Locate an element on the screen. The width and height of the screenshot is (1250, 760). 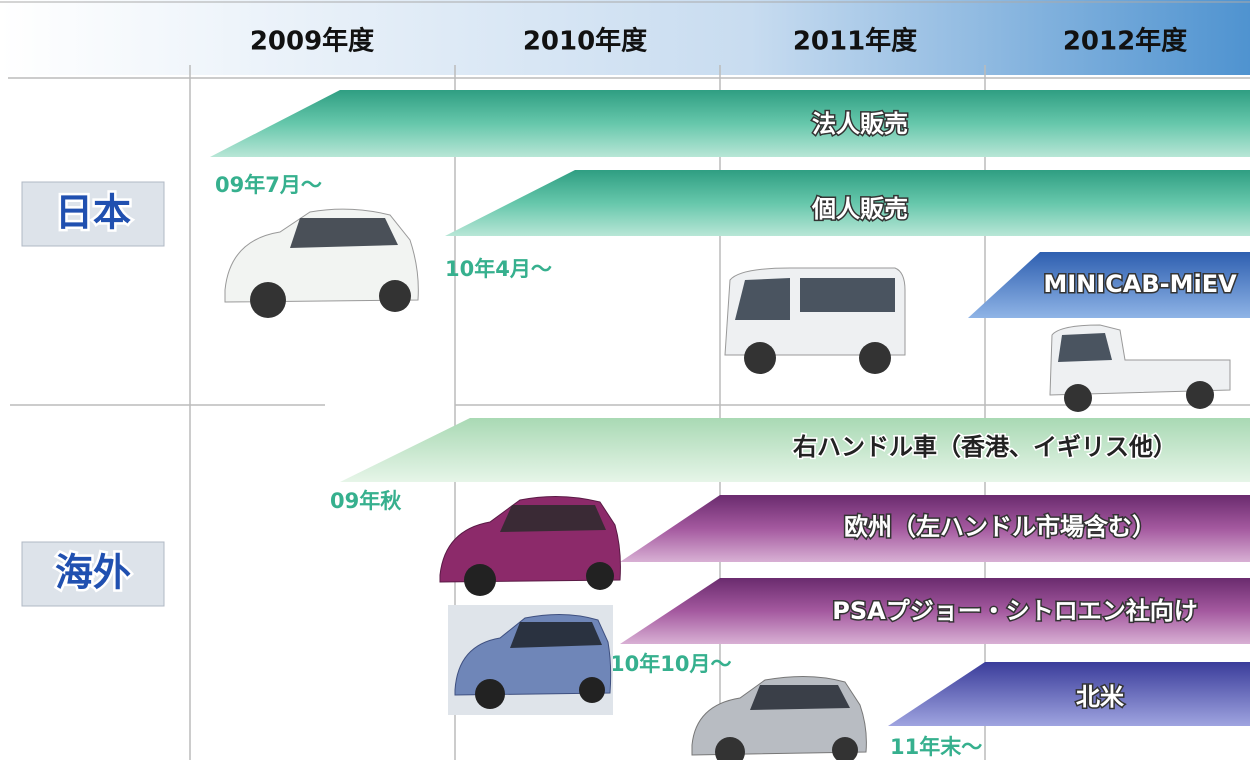
header-band is located at coordinates (625, 37).